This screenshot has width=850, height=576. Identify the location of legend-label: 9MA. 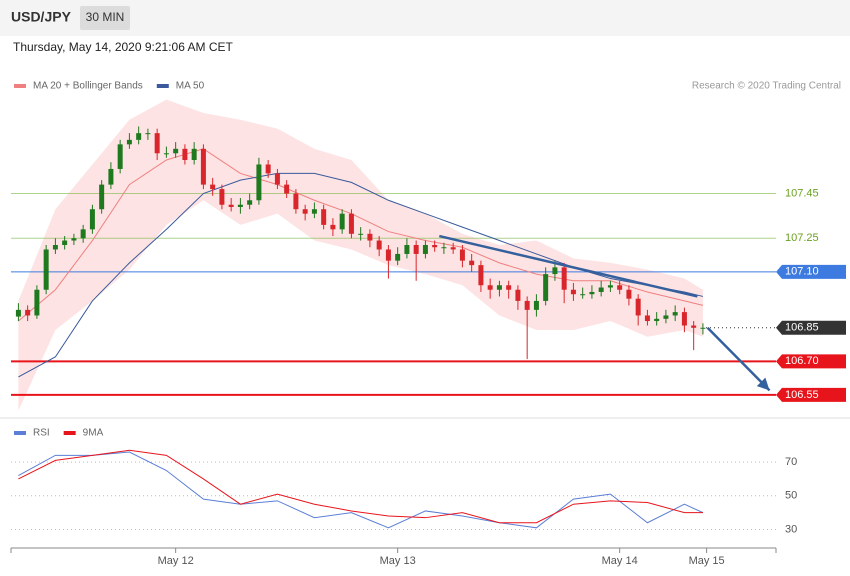
(93, 433).